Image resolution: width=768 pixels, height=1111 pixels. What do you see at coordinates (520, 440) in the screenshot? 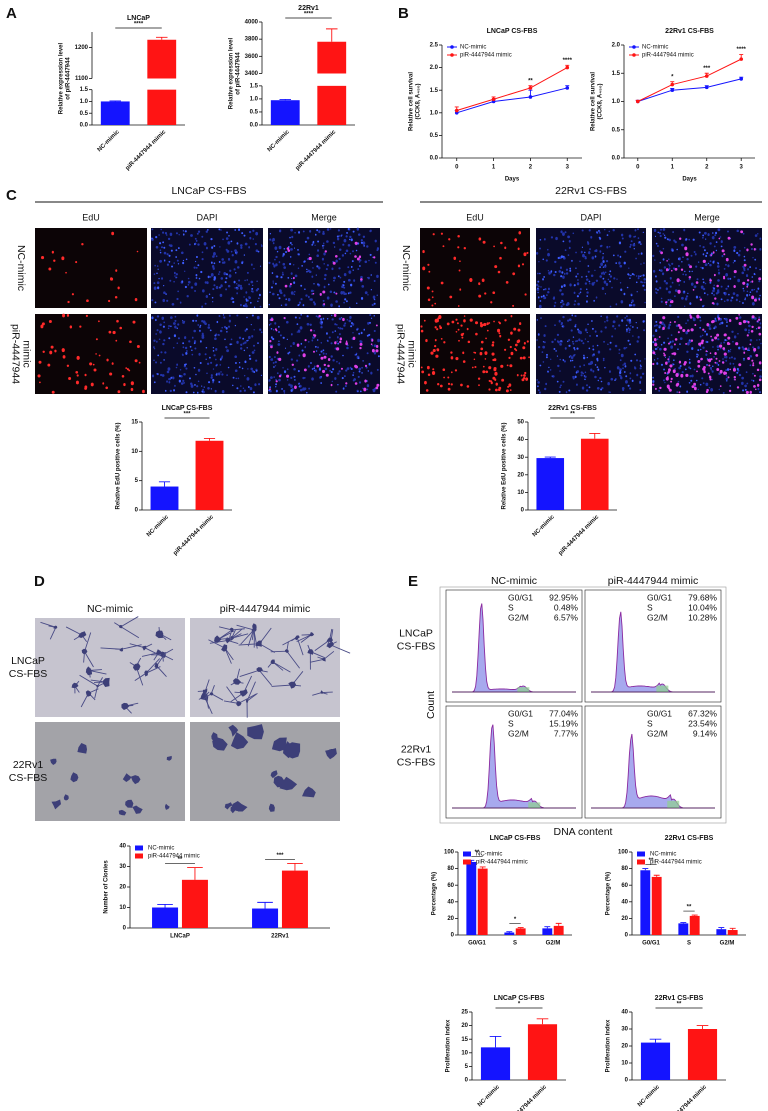
I see `y-tick-label: 40` at bounding box center [520, 440].